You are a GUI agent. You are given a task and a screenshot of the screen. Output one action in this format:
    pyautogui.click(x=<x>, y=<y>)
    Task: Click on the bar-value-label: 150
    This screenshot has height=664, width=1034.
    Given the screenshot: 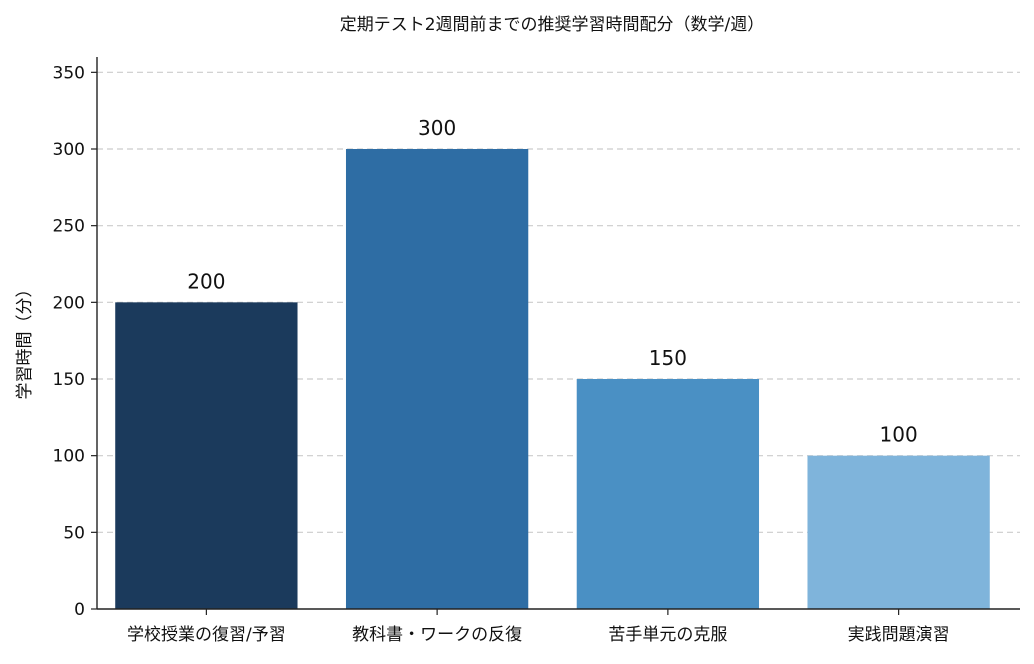 What is the action you would take?
    pyautogui.click(x=668, y=358)
    